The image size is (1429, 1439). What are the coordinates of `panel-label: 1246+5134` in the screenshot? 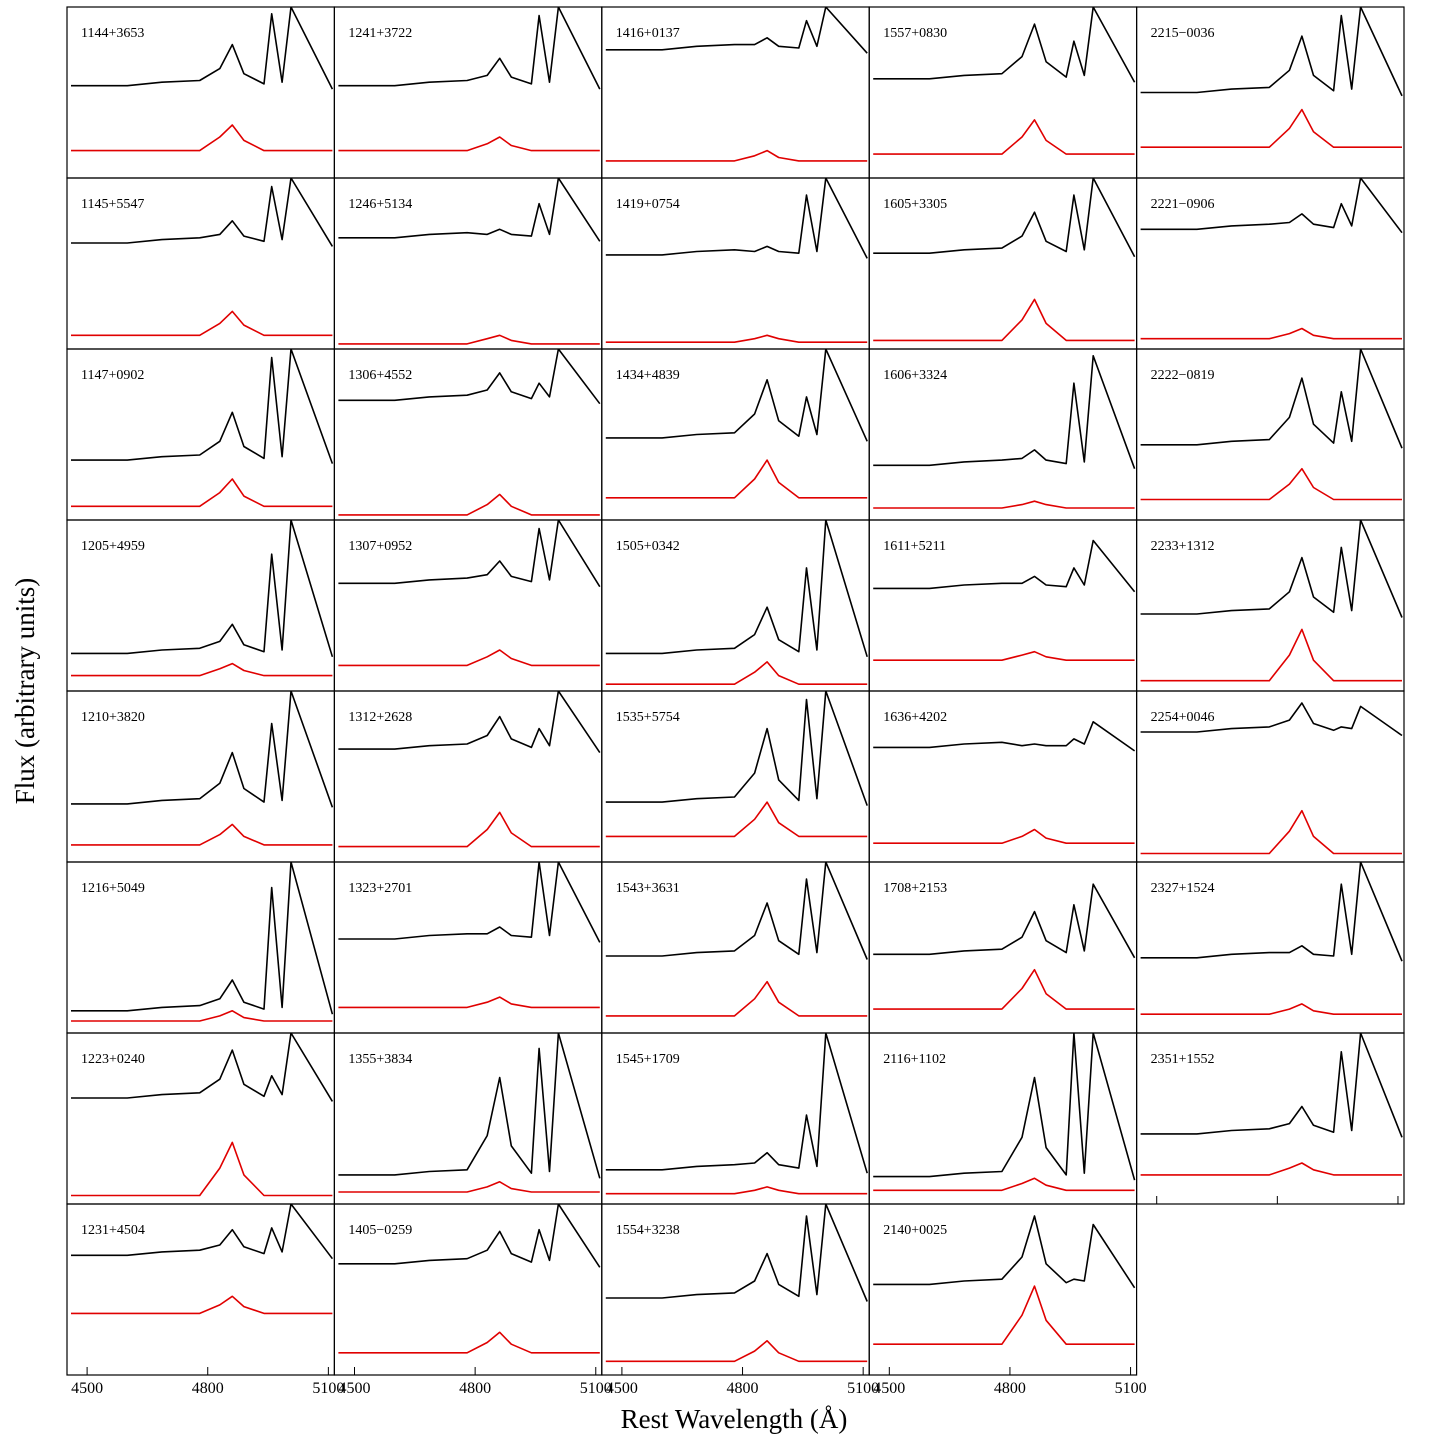 It's located at (380, 204).